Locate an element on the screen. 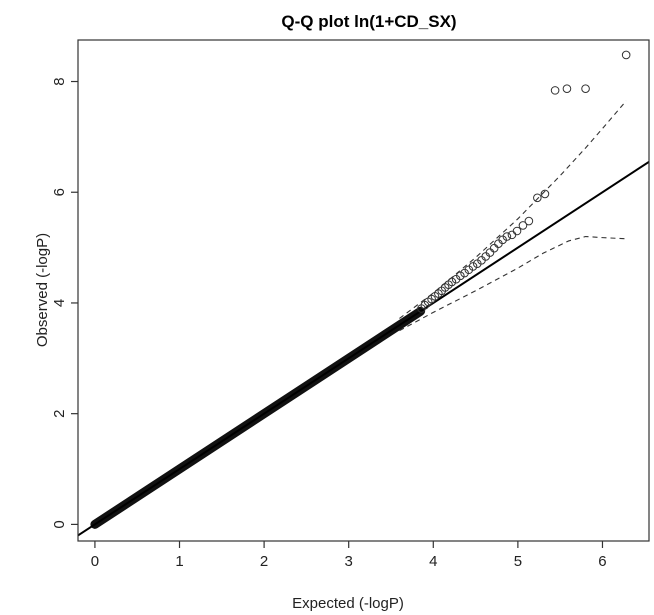  y-tick-label: 2 is located at coordinates (59, 414).